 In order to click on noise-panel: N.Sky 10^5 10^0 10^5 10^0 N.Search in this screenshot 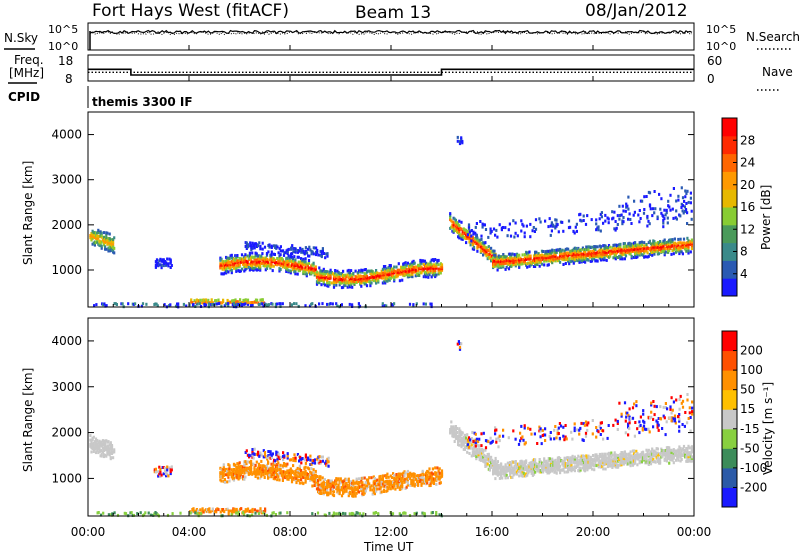, I will do `click(402, 38)`.